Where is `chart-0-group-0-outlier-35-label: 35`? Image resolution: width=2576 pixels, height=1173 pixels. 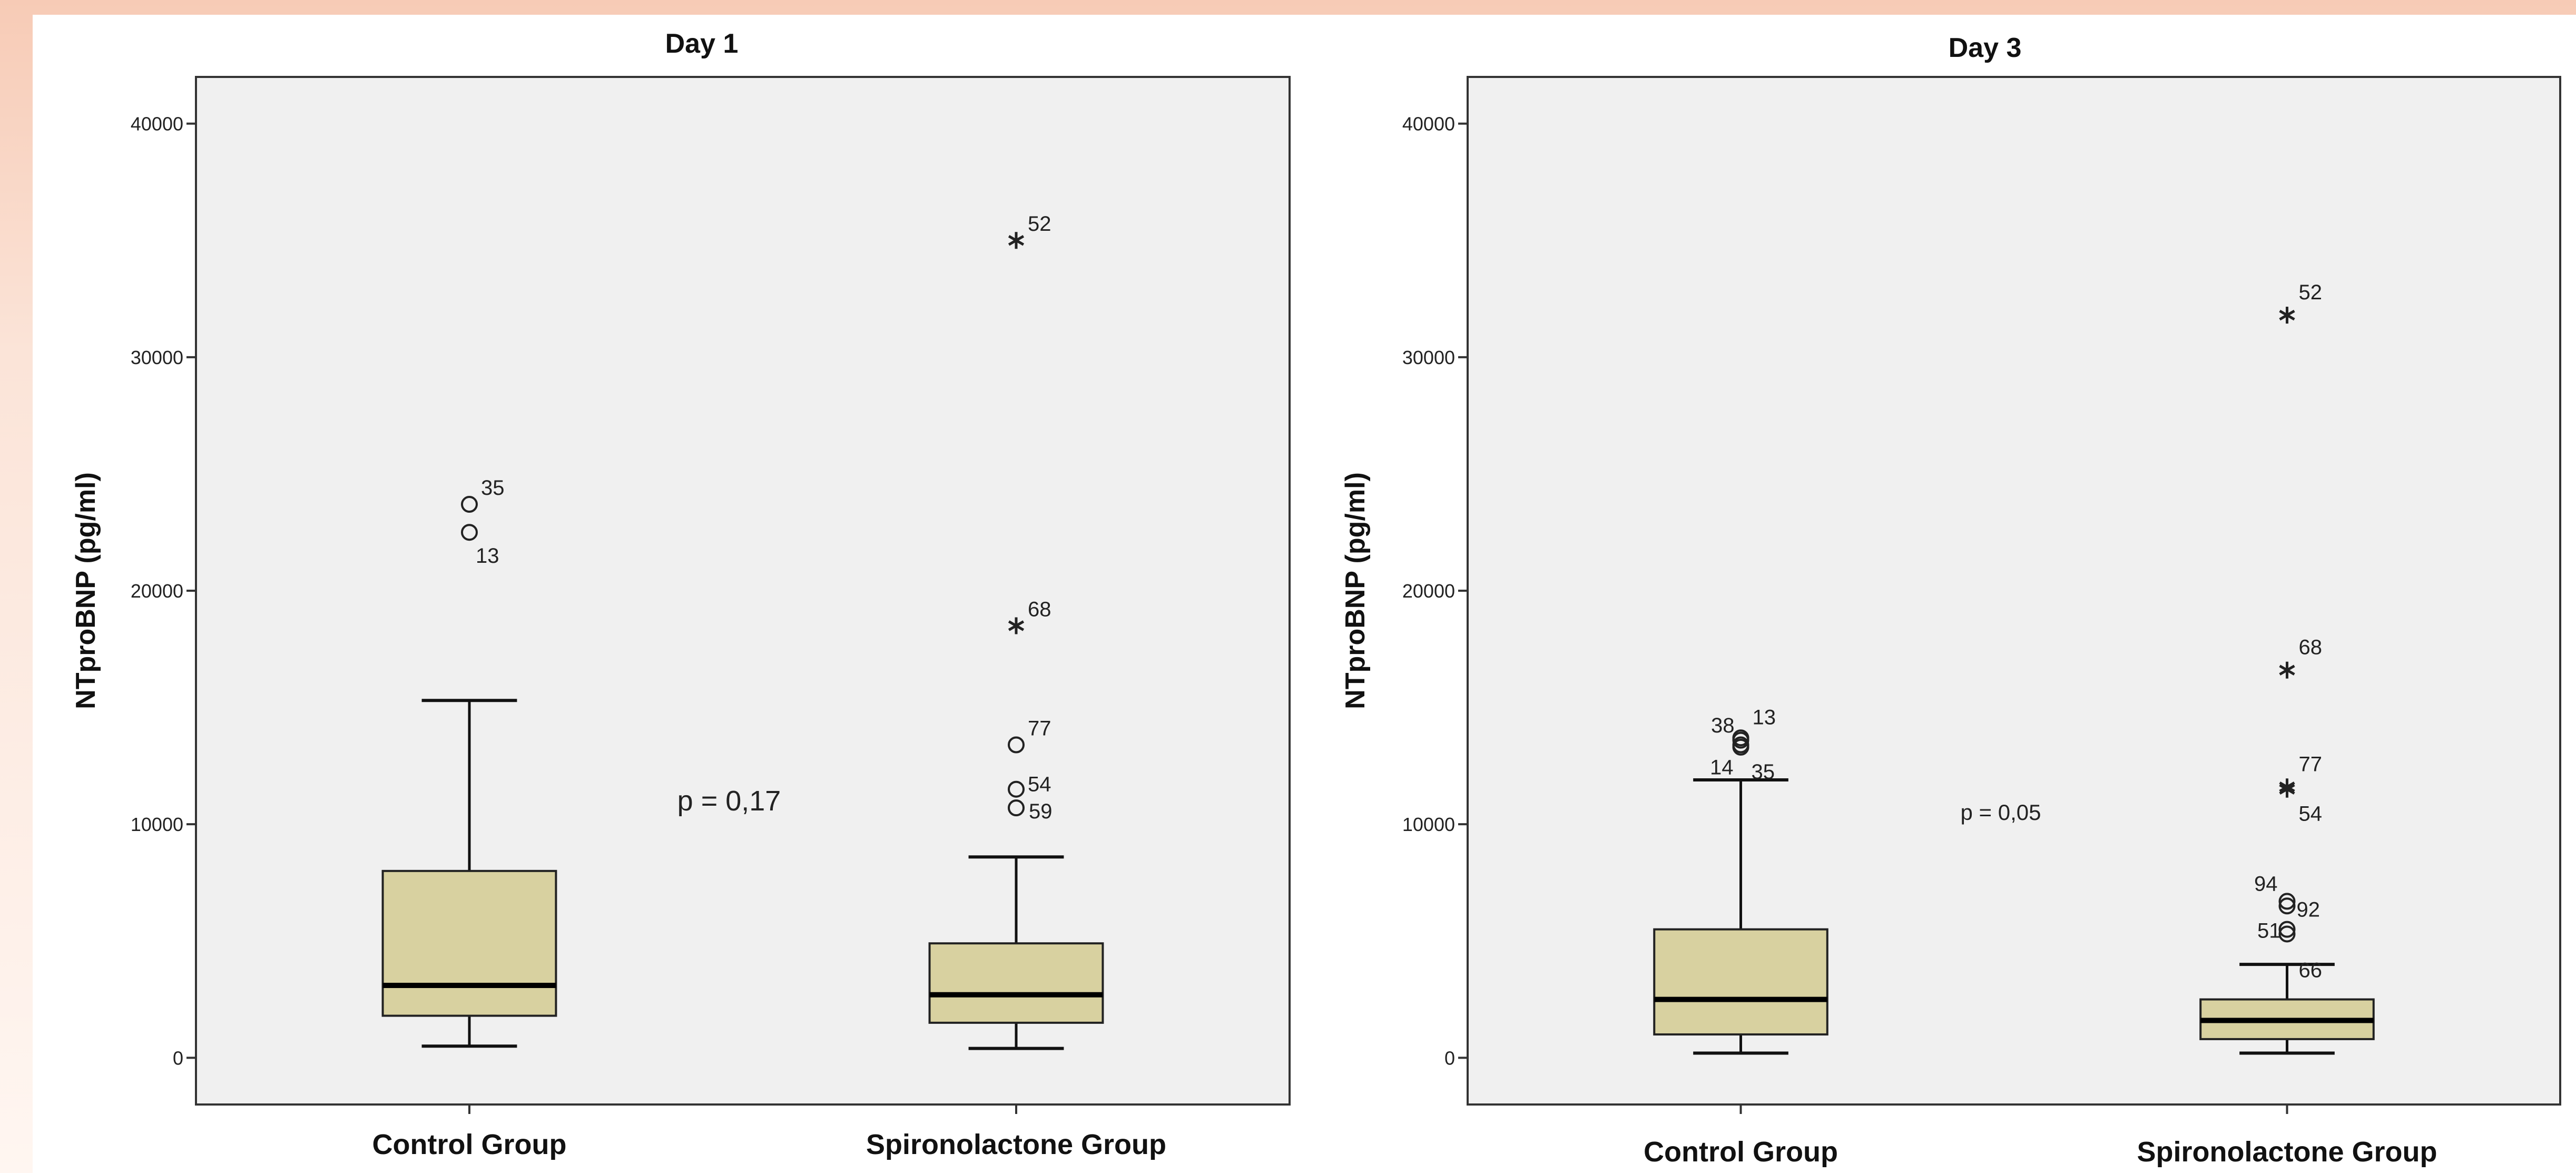 chart-0-group-0-outlier-35-label: 35 is located at coordinates (493, 488).